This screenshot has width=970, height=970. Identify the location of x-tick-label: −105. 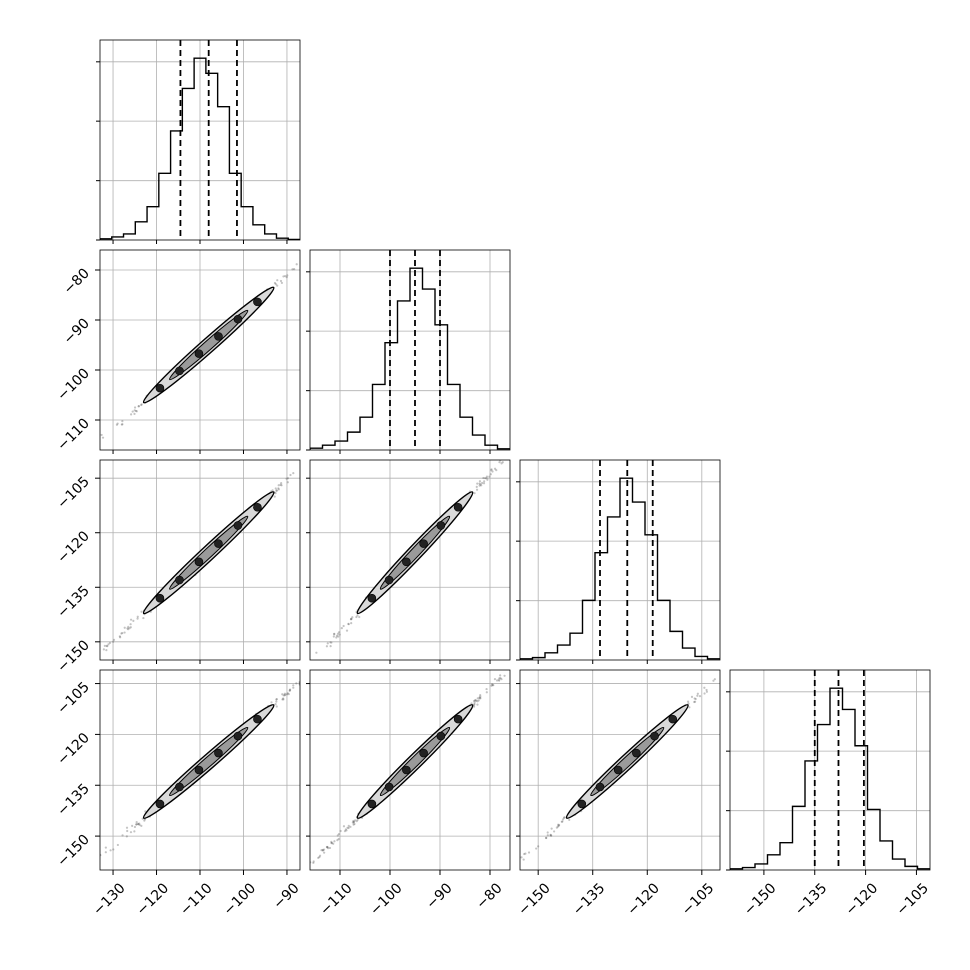
(913, 899).